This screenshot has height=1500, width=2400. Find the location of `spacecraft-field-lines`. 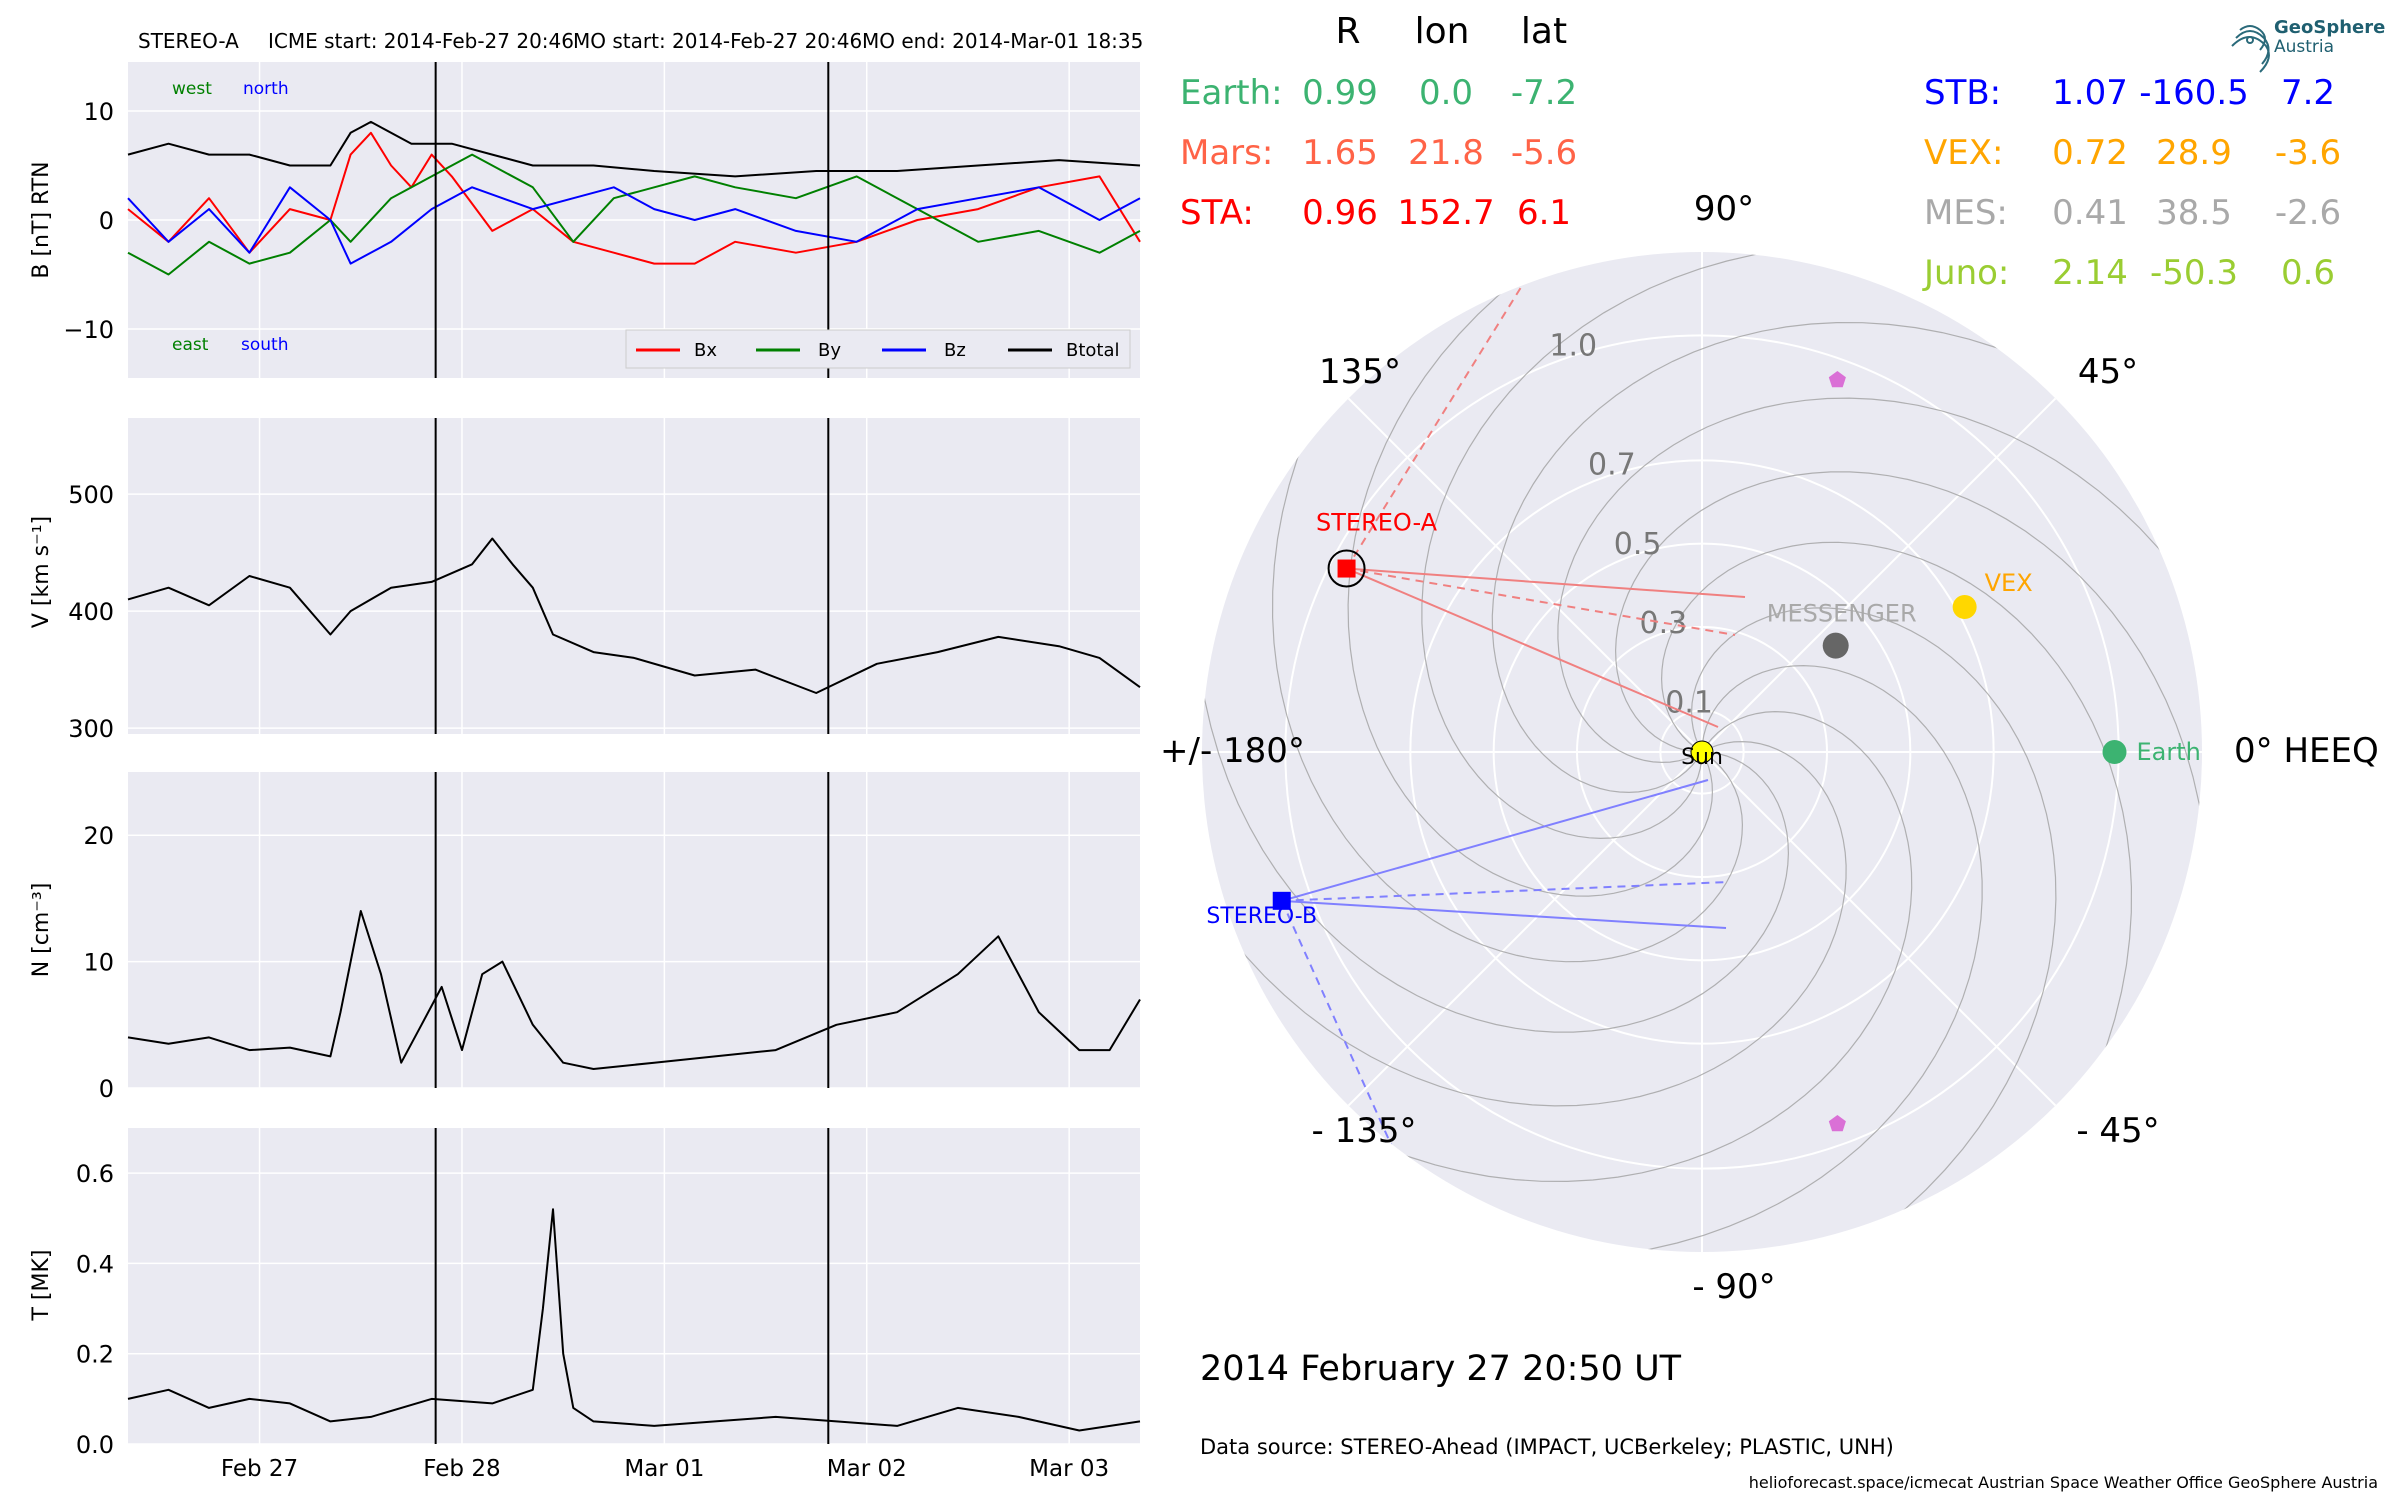

spacecraft-field-lines is located at coordinates (1513, 718).